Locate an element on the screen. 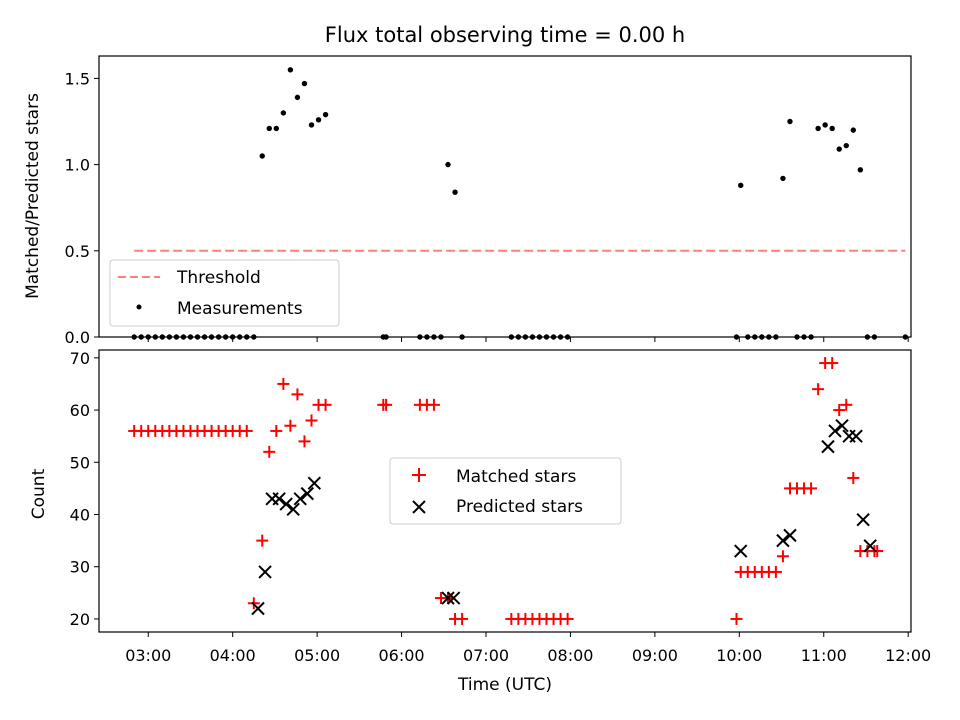 The image size is (960, 720). x-tick-label: 05:00 is located at coordinates (317, 655).